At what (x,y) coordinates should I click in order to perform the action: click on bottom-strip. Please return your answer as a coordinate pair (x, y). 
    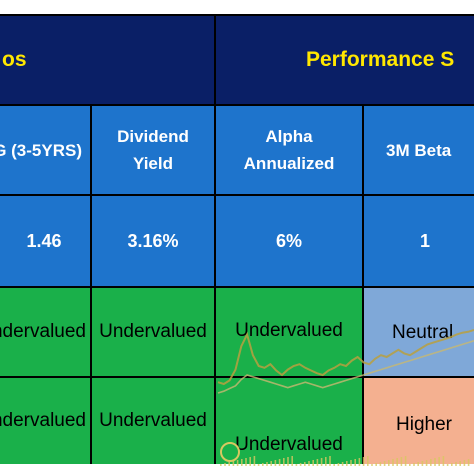
    Looking at the image, I should click on (237, 469).